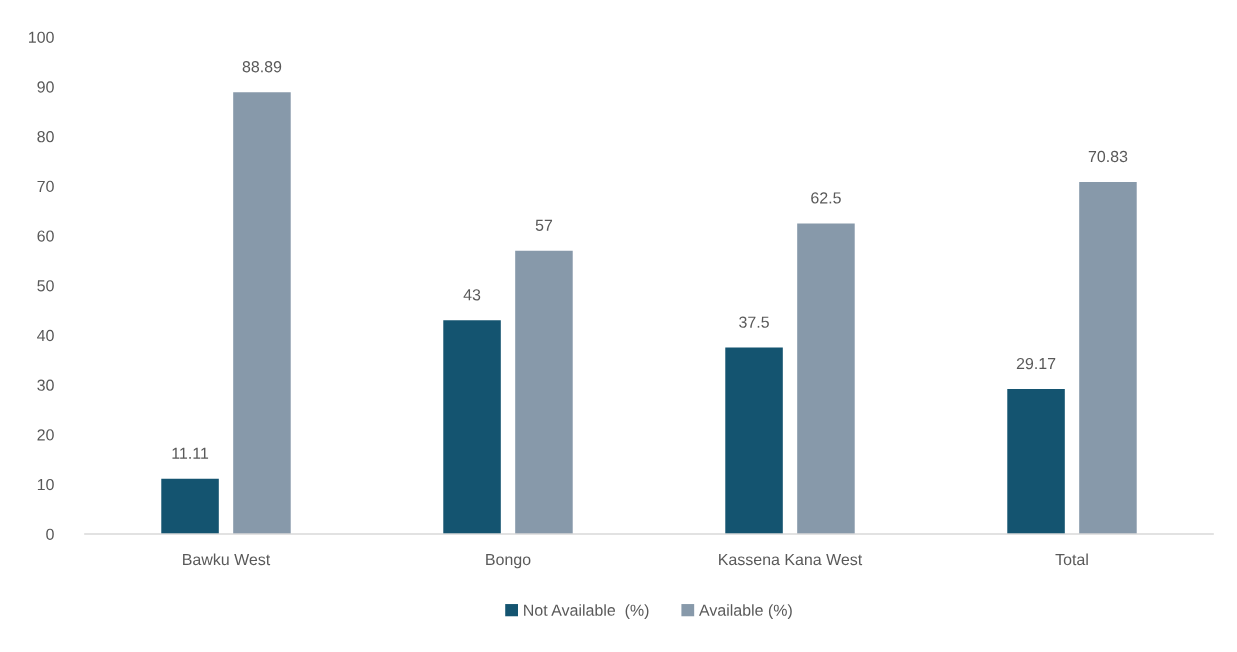  Describe the element at coordinates (45, 286) in the screenshot. I see `y-tick-label: 50` at that location.